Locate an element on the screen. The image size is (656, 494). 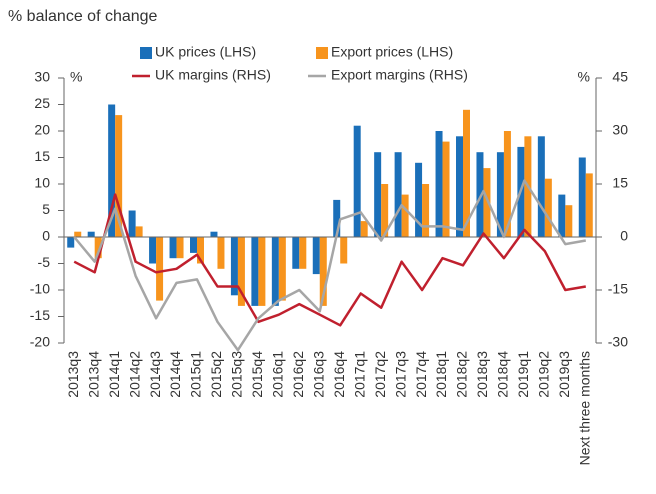
y-unit: % is located at coordinates (76, 77).